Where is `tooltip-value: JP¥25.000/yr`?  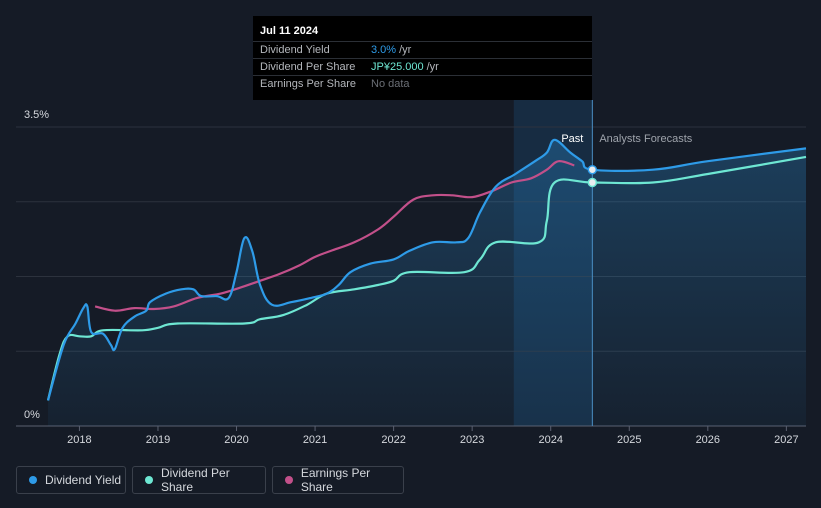
tooltip-value: JP¥25.000/yr is located at coordinates (405, 67).